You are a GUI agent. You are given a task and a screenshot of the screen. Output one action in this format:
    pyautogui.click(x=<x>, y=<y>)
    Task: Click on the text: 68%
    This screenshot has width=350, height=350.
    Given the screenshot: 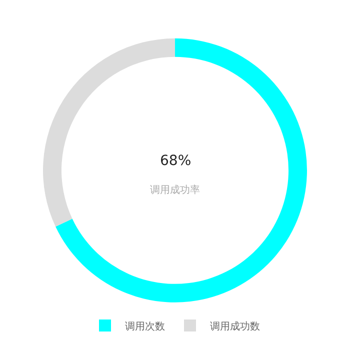 What is the action you would take?
    pyautogui.click(x=176, y=161)
    